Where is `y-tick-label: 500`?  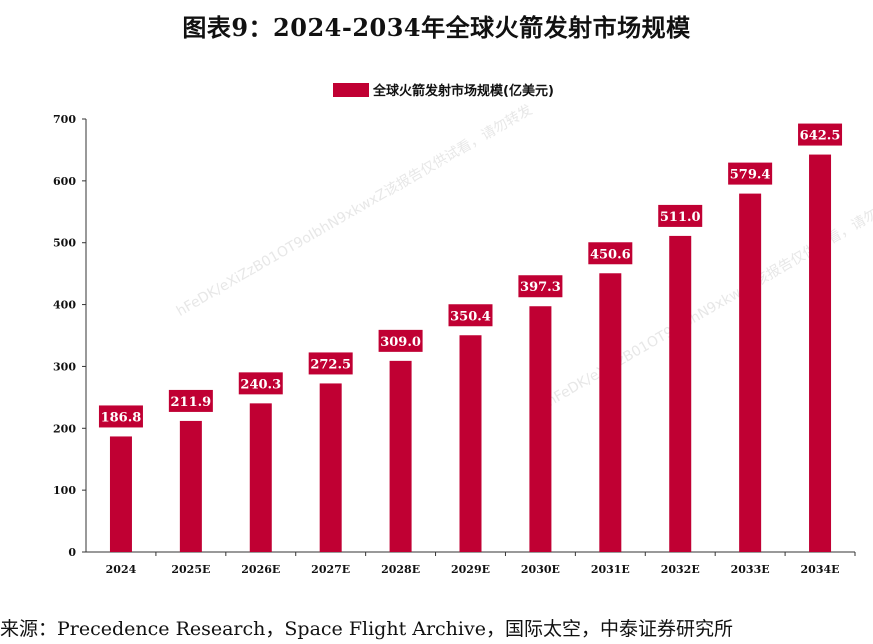 y-tick-label: 500 is located at coordinates (64, 243).